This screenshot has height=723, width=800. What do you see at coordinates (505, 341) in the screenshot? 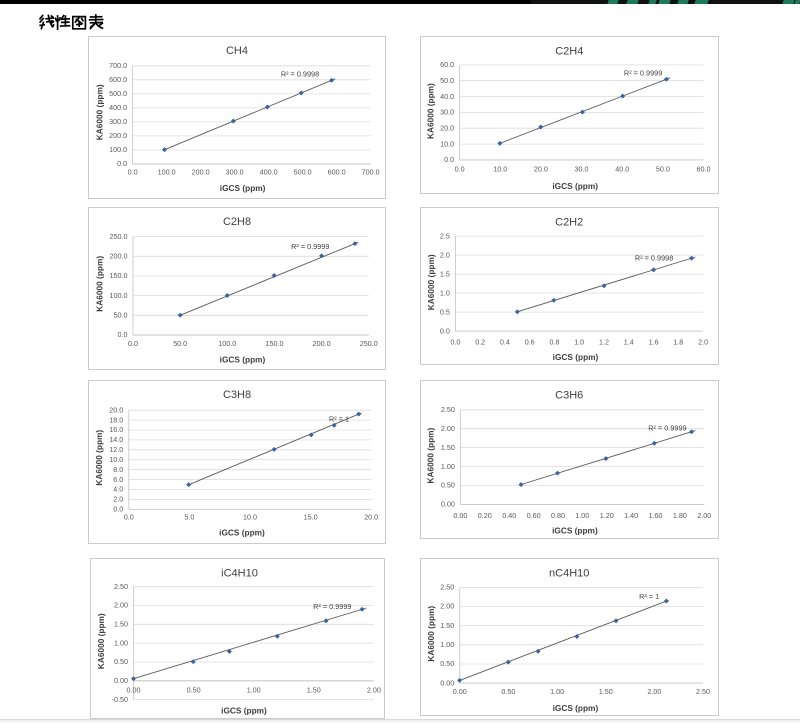
I see `svg-text: 0.4` at bounding box center [505, 341].